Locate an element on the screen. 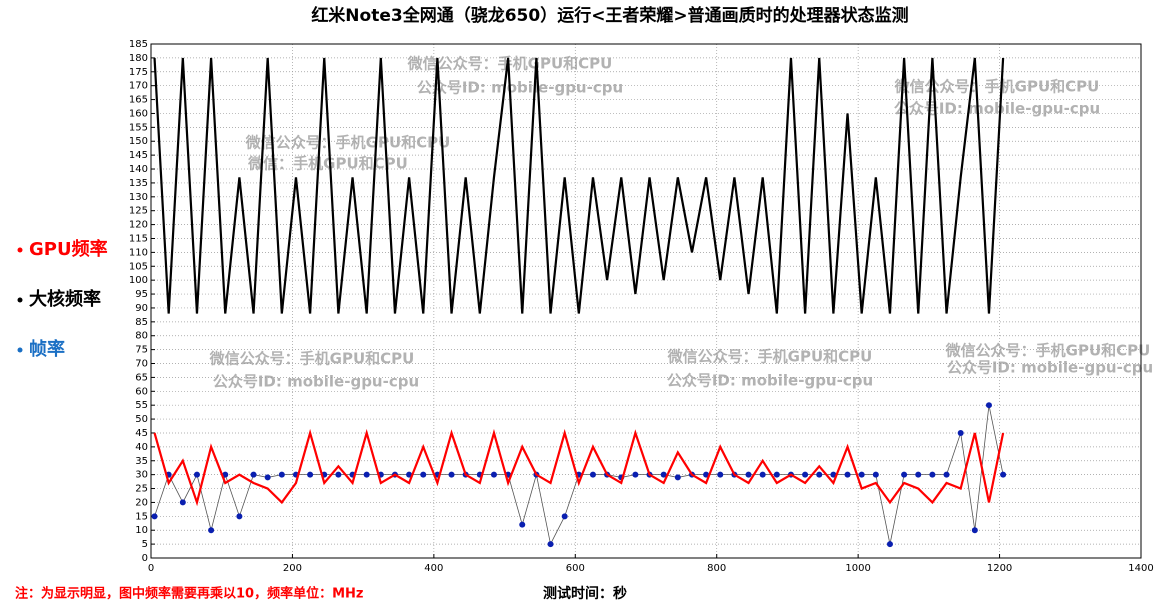  y-tick-label: 10 is located at coordinates (141, 530).